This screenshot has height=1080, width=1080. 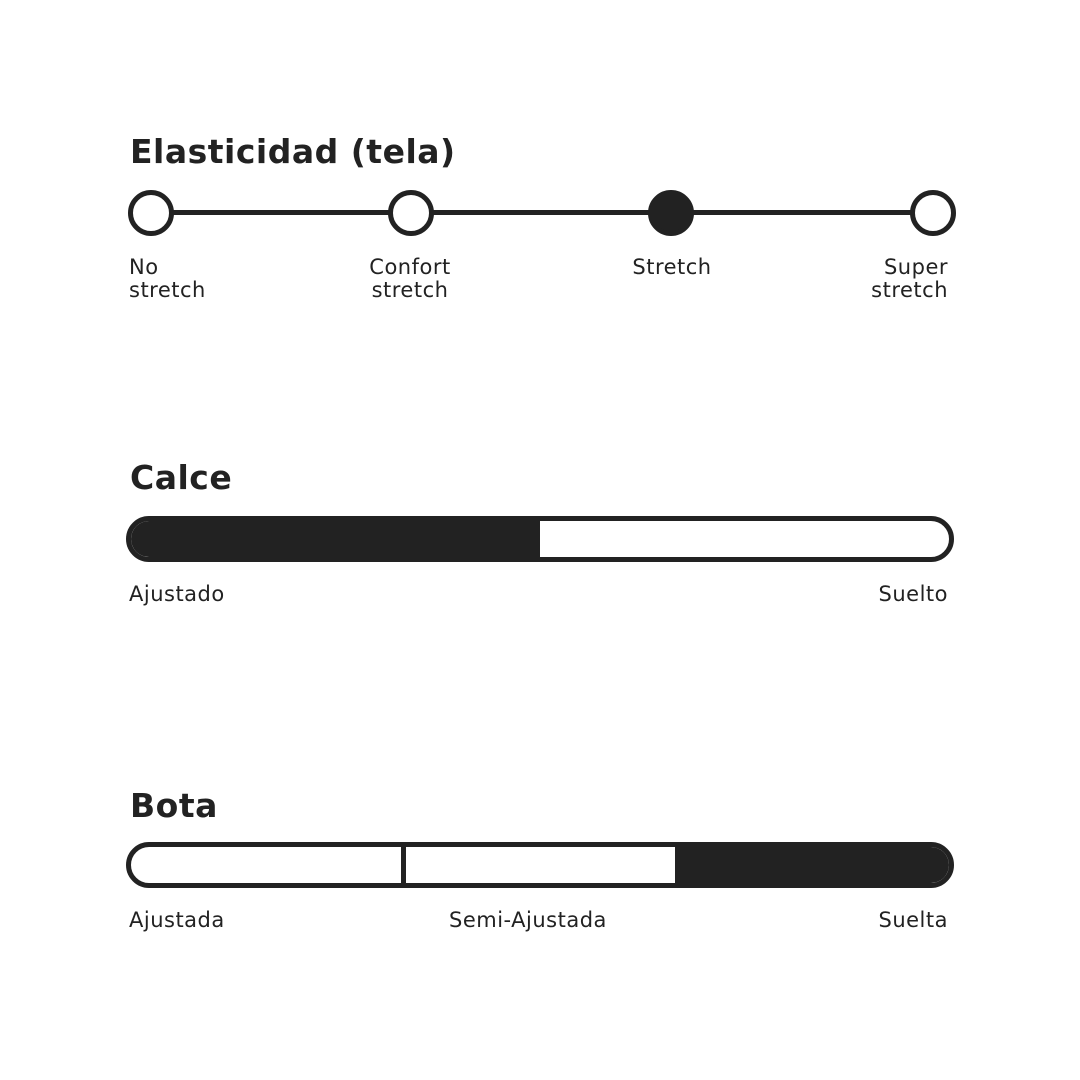 I want to click on fit-max-label: Suelto, so click(x=913, y=594).